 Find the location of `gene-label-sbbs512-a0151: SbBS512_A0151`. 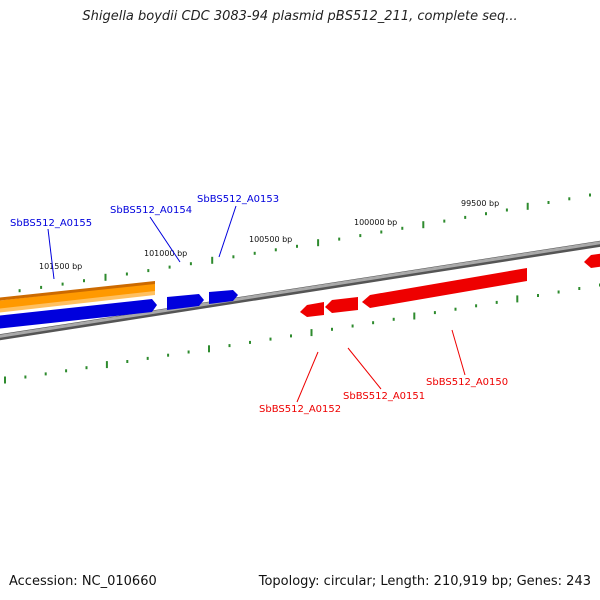

gene-label-sbbs512-a0151: SbBS512_A0151 is located at coordinates (384, 396).